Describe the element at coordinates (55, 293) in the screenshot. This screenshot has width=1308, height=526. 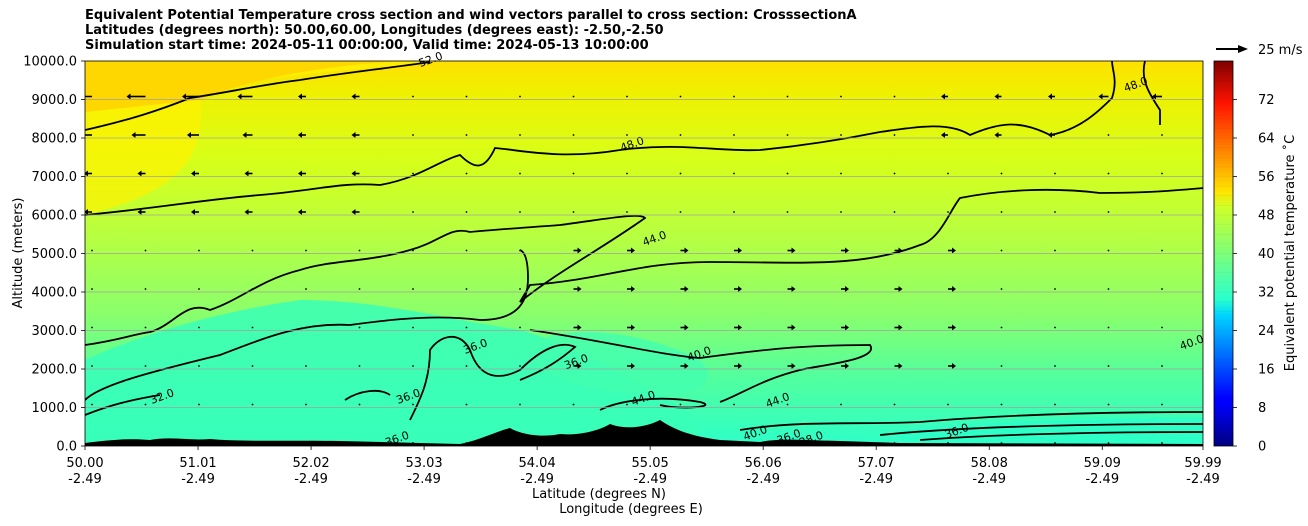
I see `y-tick-label: 4000.0` at that location.